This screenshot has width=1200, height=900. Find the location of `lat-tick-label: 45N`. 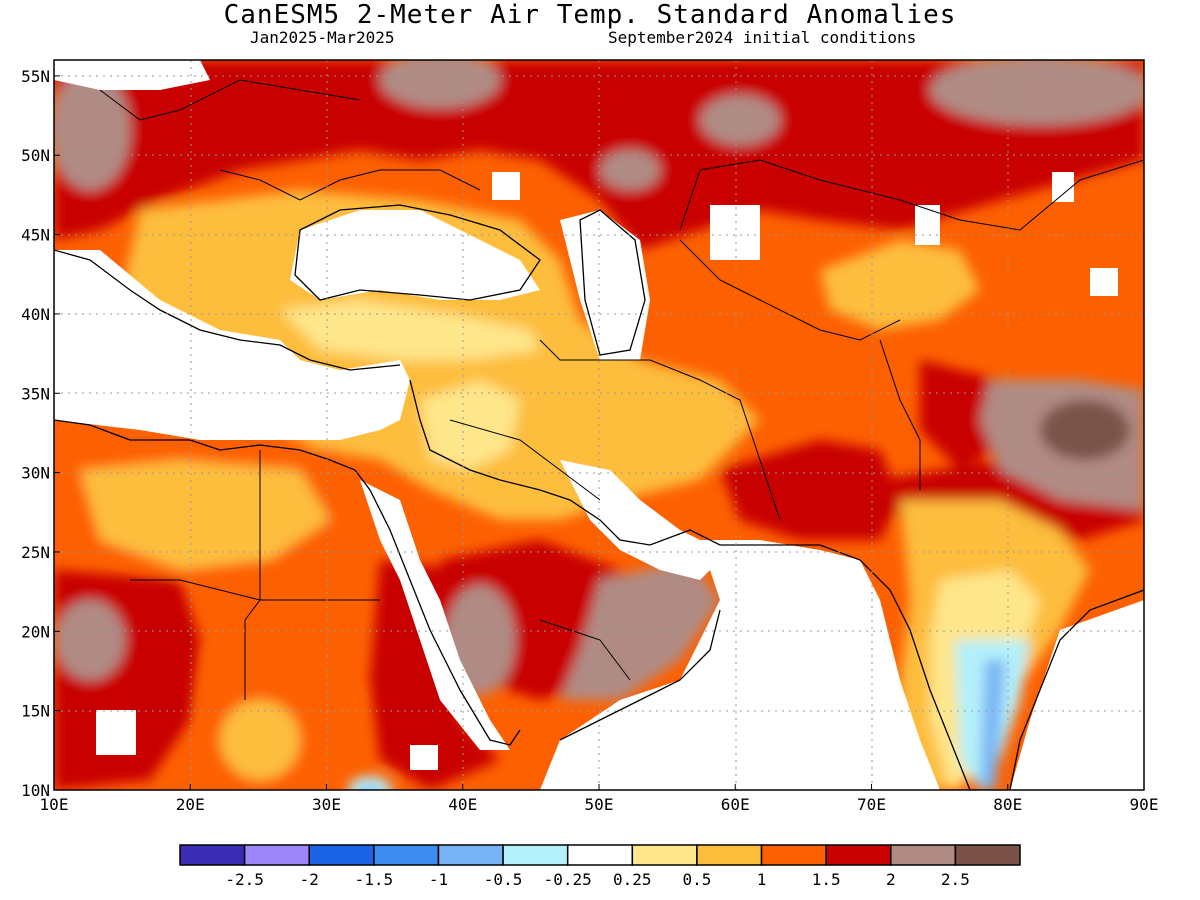

lat-tick-label: 45N is located at coordinates (35, 235).